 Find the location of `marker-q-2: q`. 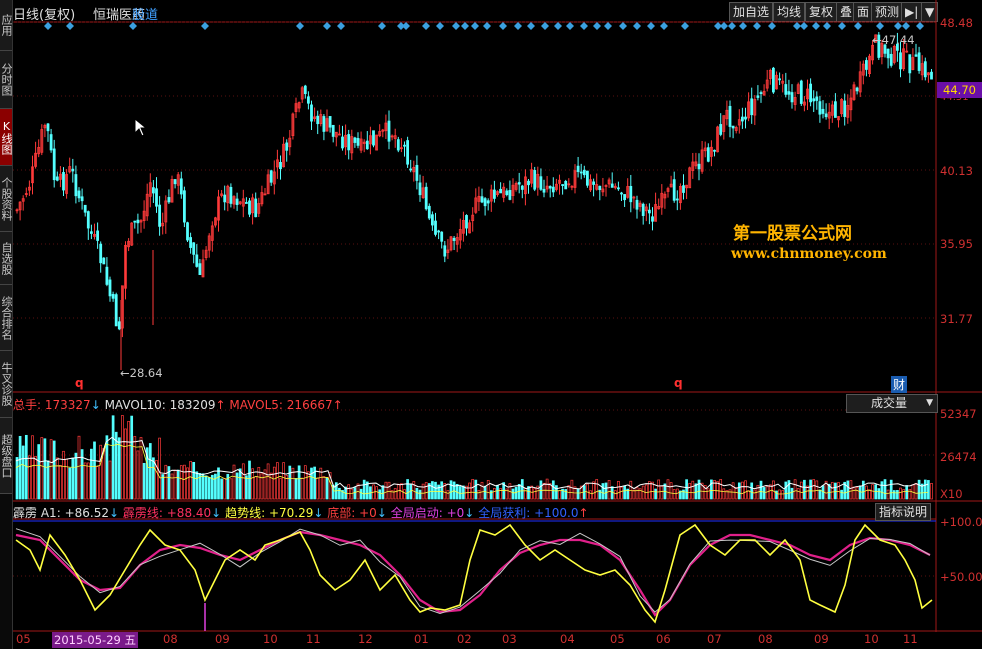

marker-q-2: q is located at coordinates (678, 383).